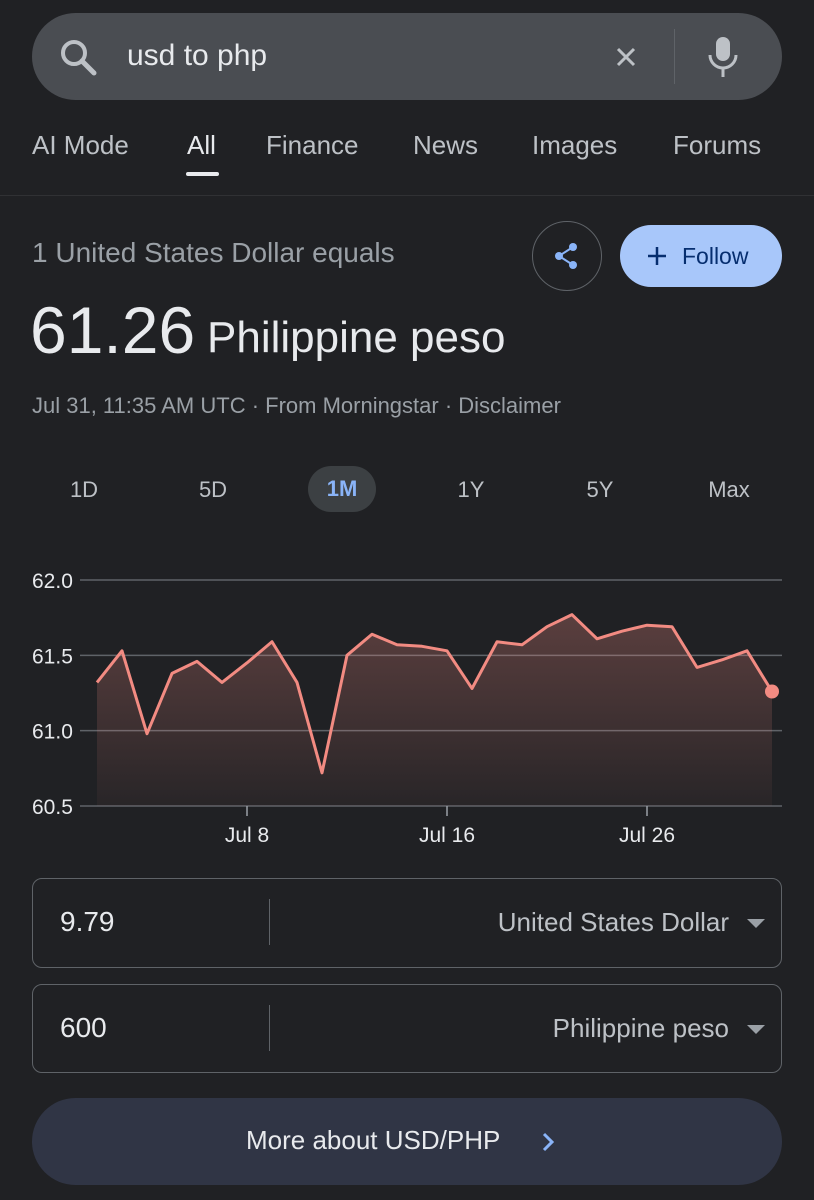 The image size is (814, 1200). What do you see at coordinates (373, 1140) in the screenshot?
I see `more-label: More about USD/PHP` at bounding box center [373, 1140].